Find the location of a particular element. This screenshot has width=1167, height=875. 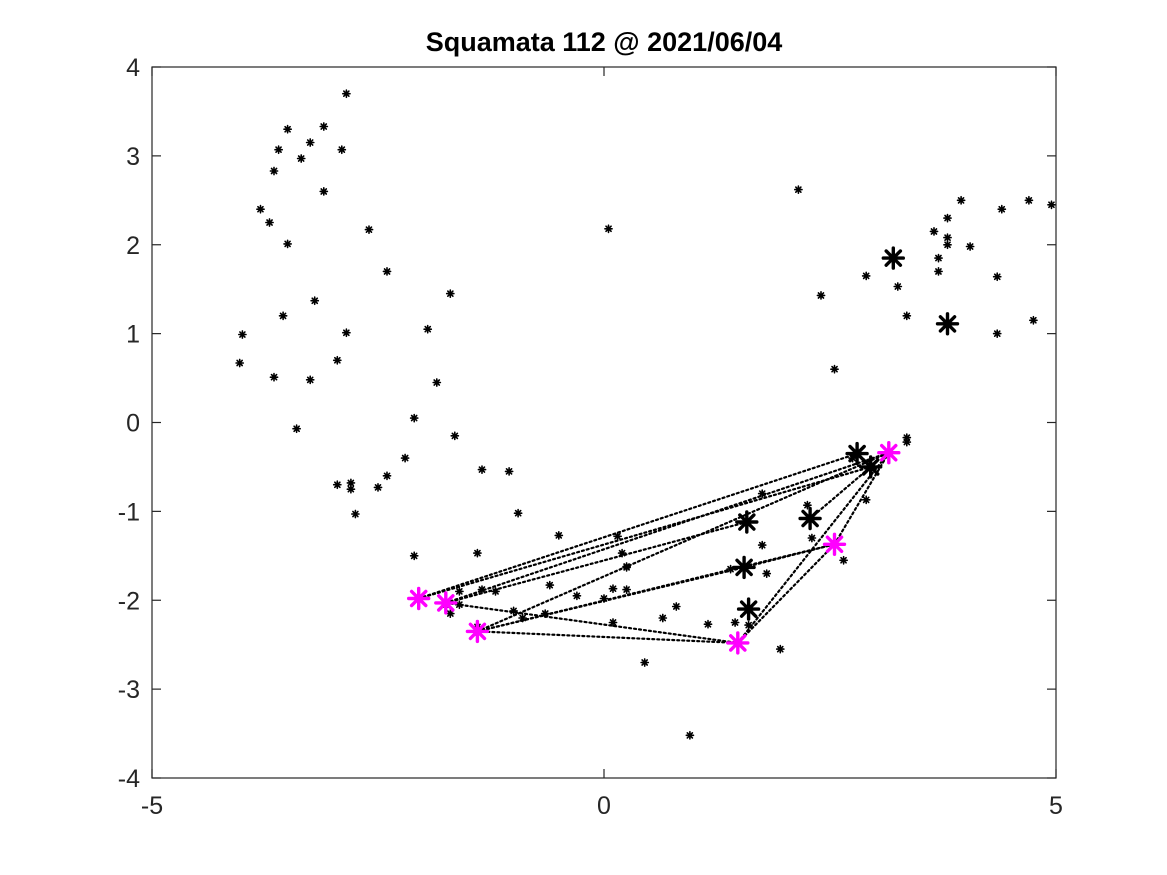

y-tick-label: -4 is located at coordinates (129, 779).